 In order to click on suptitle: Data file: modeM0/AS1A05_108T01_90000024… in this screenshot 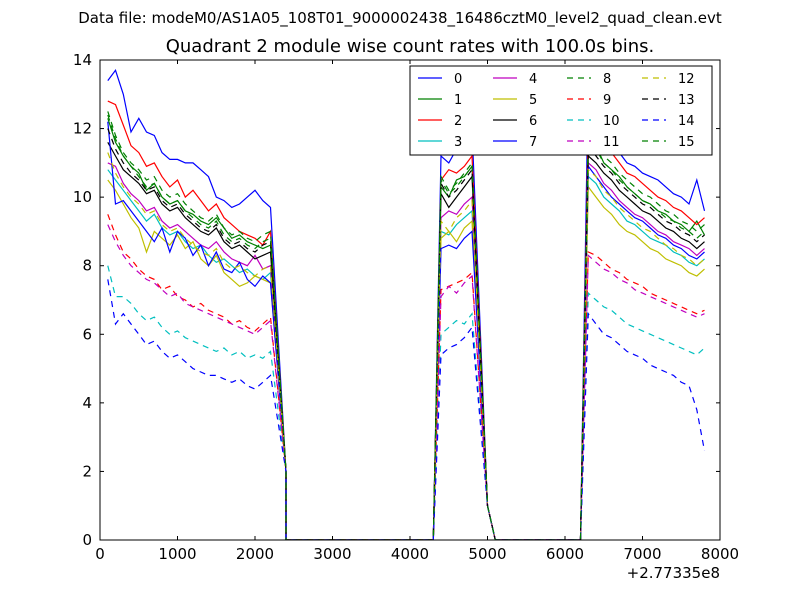, I will do `click(400, 18)`.